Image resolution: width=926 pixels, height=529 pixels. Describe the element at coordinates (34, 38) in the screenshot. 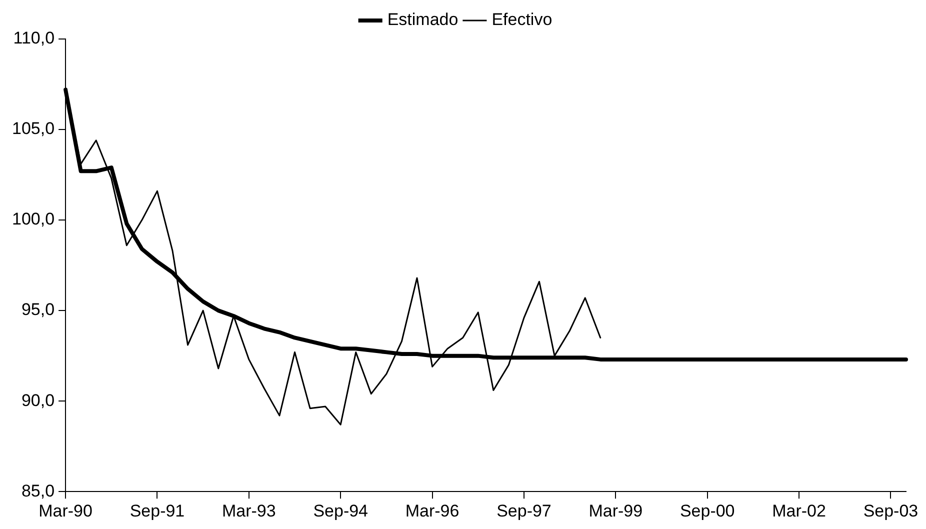

I see `y-tick-label: 110,0` at that location.